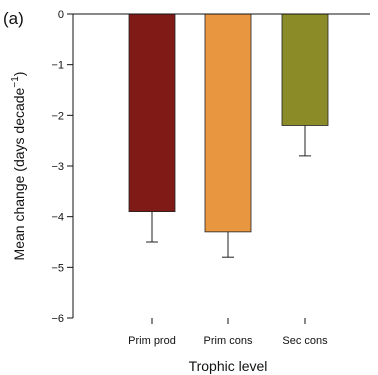  Describe the element at coordinates (13, 18) in the screenshot. I see `panel-label: (a)` at that location.